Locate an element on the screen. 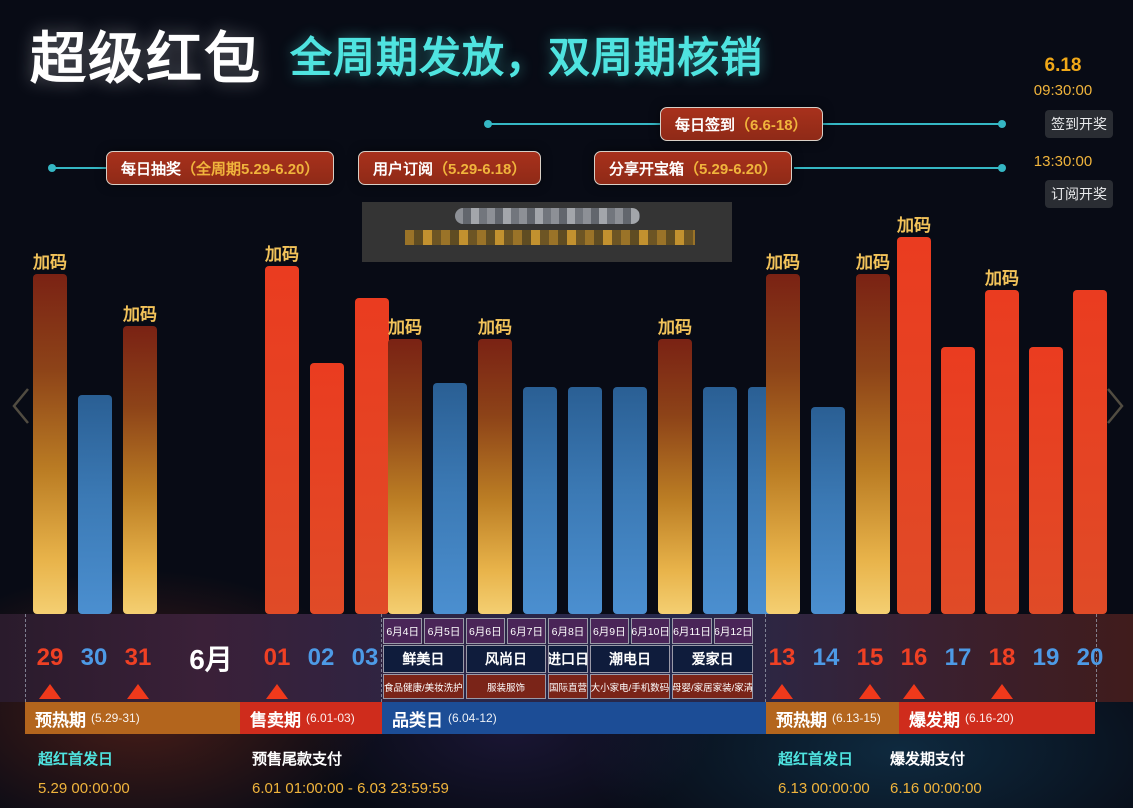  connector-dot-signin-left is located at coordinates (488, 124).